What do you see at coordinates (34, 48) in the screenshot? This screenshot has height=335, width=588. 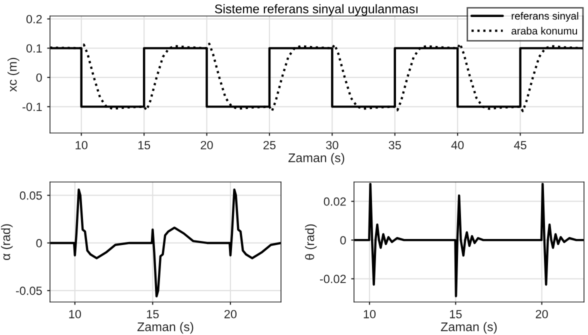 I see `y-tick-label: 0.1` at bounding box center [34, 48].